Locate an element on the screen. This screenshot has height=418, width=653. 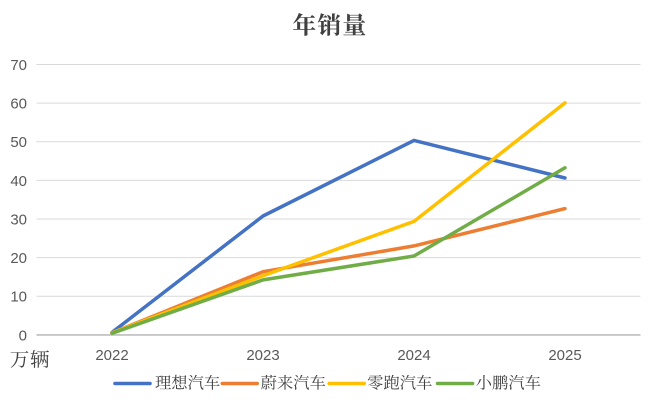
svg-text: 2022 is located at coordinates (111, 355).